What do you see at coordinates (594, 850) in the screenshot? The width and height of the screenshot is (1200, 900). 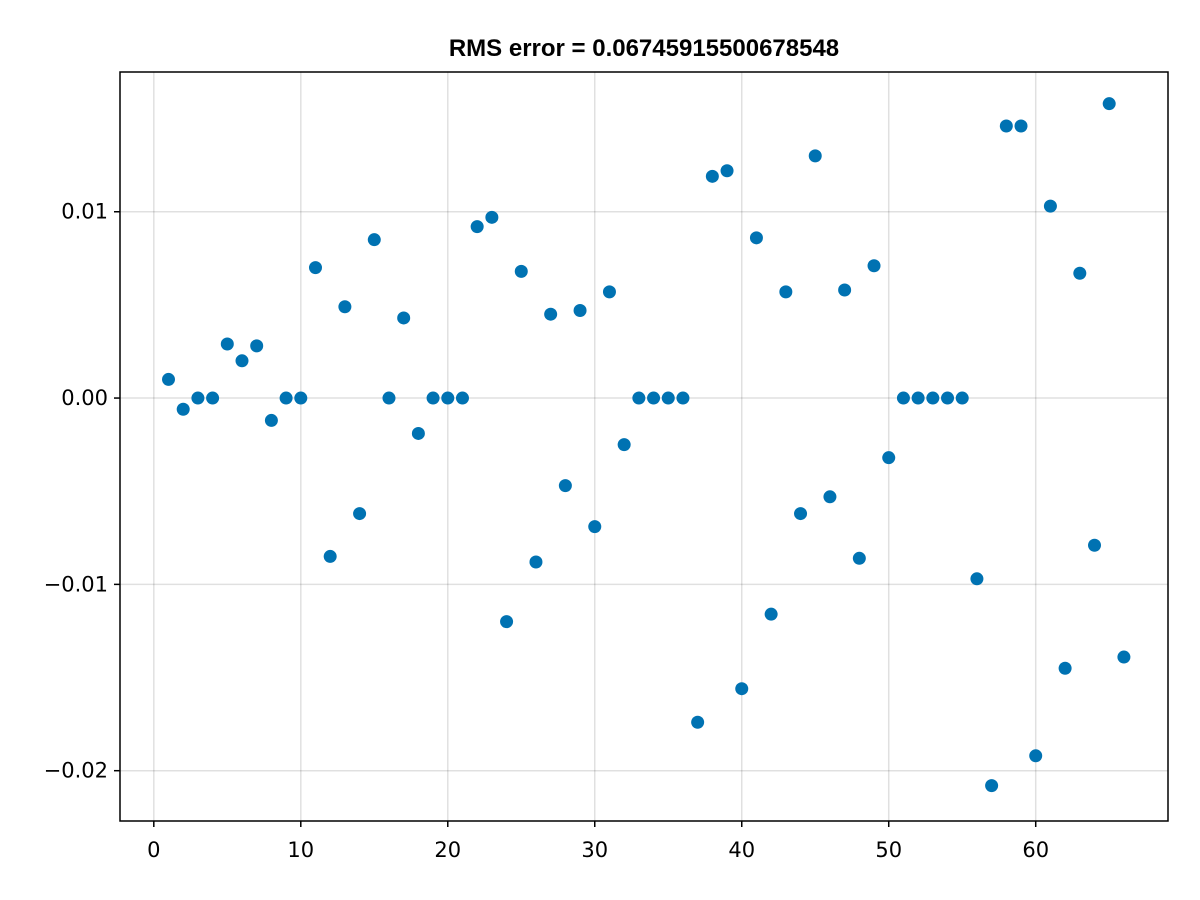 I see `x-tick-label: 30` at bounding box center [594, 850].